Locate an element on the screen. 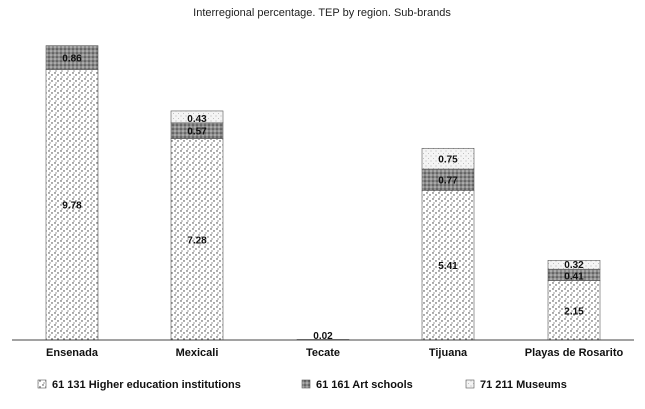 The image size is (645, 409). data-label: 9.78 is located at coordinates (72, 206).